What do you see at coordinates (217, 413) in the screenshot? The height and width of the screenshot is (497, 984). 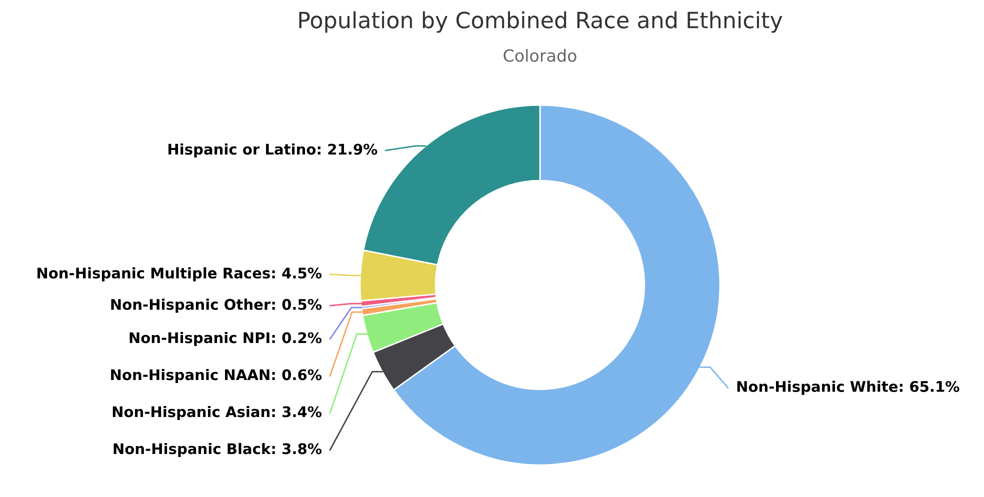 I see `slice-label: Non-Hispanic Asian: 3.4%` at bounding box center [217, 413].